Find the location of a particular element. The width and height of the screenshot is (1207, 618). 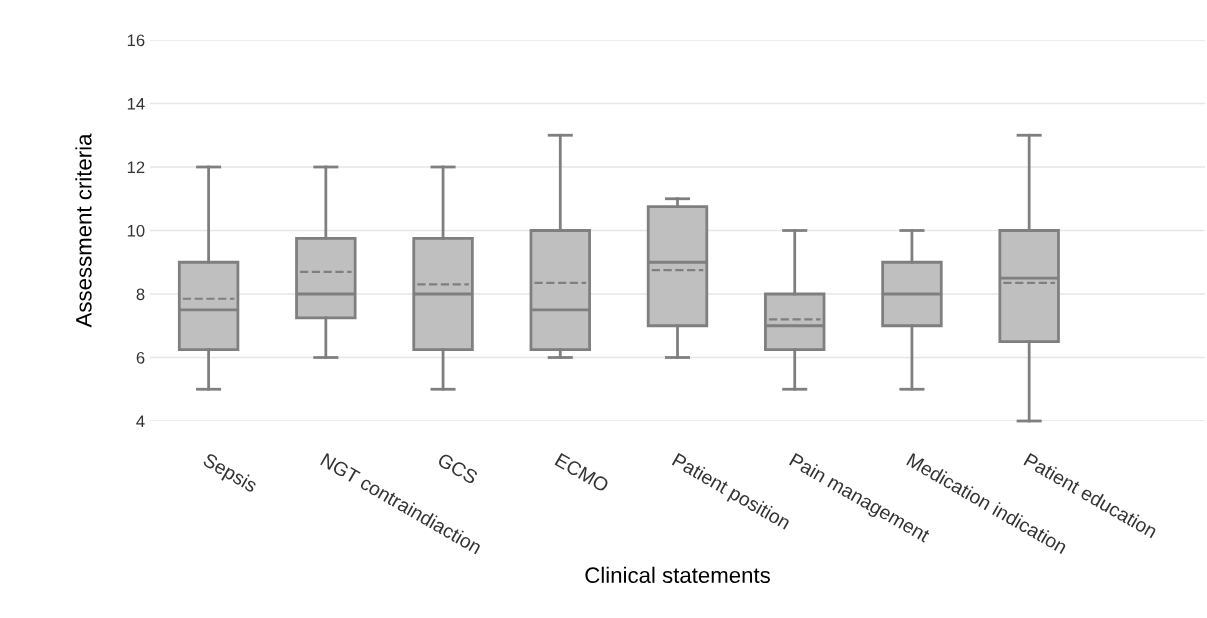

y-tick-label: 10 is located at coordinates (136, 230).